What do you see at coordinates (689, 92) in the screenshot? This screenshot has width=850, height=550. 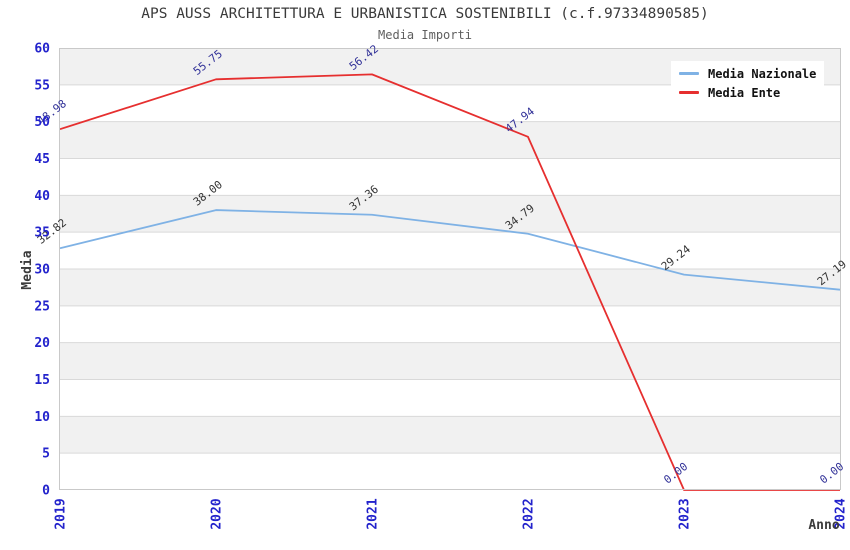 I see `legend-line-sample-ente` at bounding box center [689, 92].